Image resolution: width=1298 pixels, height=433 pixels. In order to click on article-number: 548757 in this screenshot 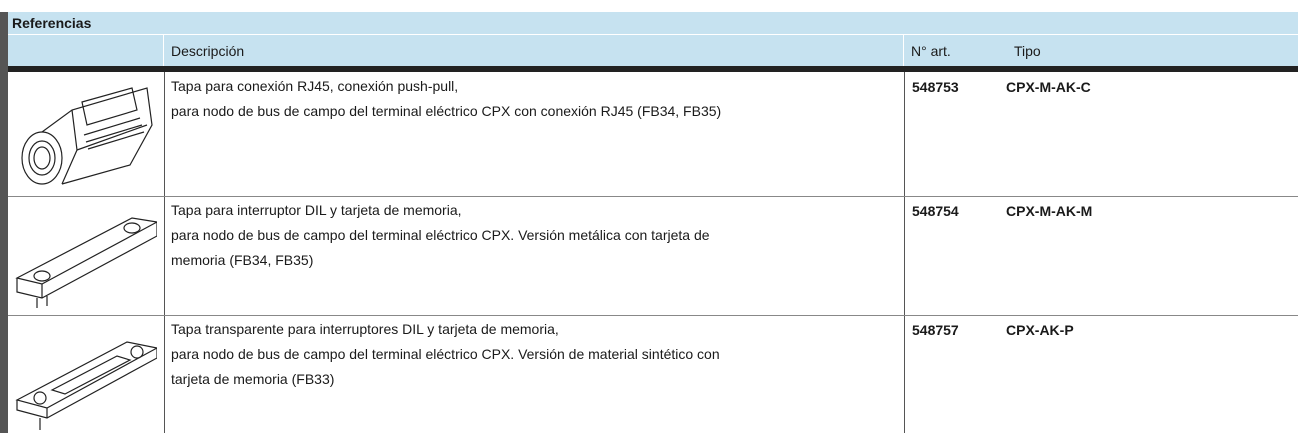, I will do `click(935, 330)`.